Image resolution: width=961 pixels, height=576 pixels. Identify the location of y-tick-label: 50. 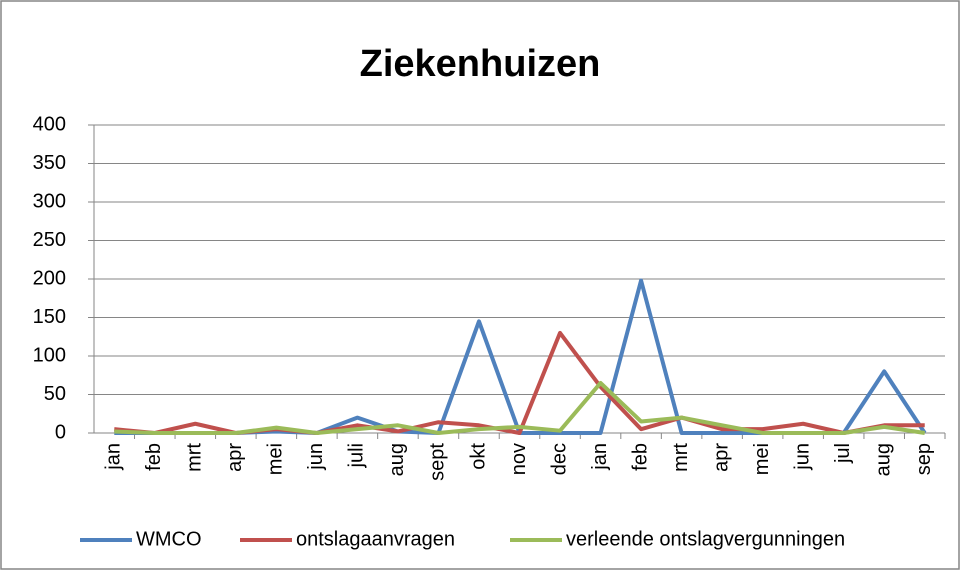
(55, 394).